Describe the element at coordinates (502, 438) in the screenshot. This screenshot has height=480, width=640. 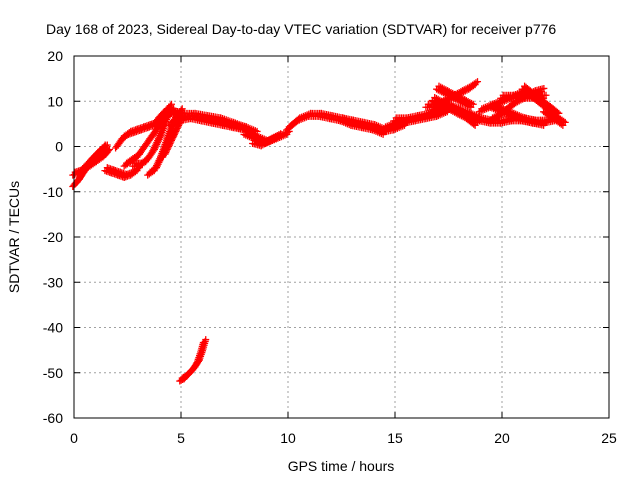
I see `x-tick-label: 20` at that location.